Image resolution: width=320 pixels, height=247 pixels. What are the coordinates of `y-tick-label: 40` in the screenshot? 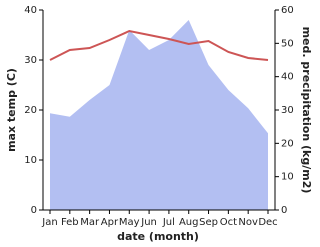 It's located at (30, 10).